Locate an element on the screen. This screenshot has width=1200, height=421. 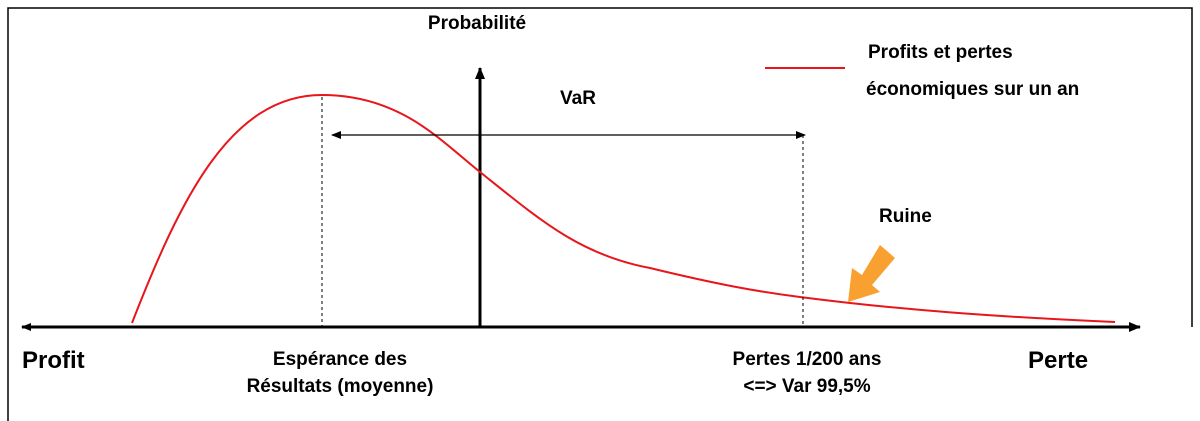
loss-label: Perte is located at coordinates (1058, 360).